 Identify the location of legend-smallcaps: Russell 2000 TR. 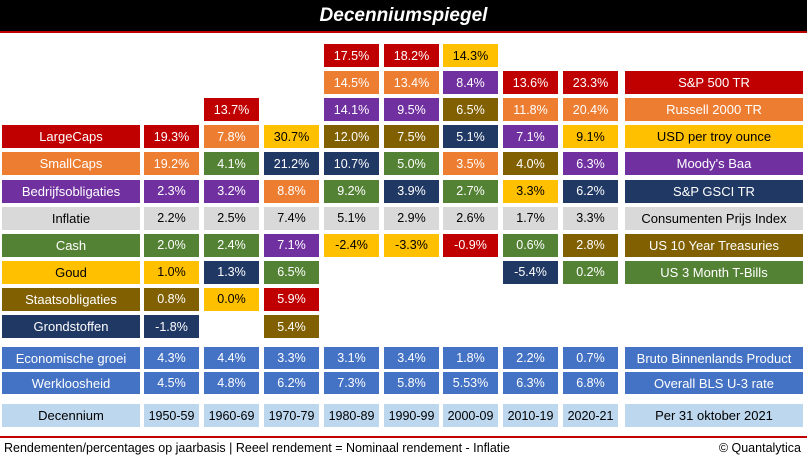
(714, 110).